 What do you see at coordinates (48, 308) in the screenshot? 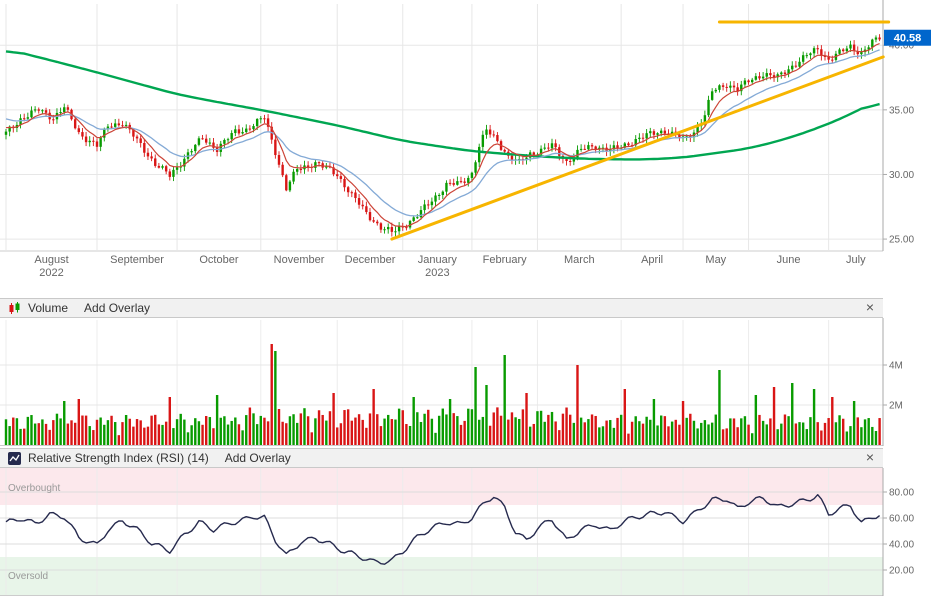
I see `volume-panel-title: Volume` at bounding box center [48, 308].